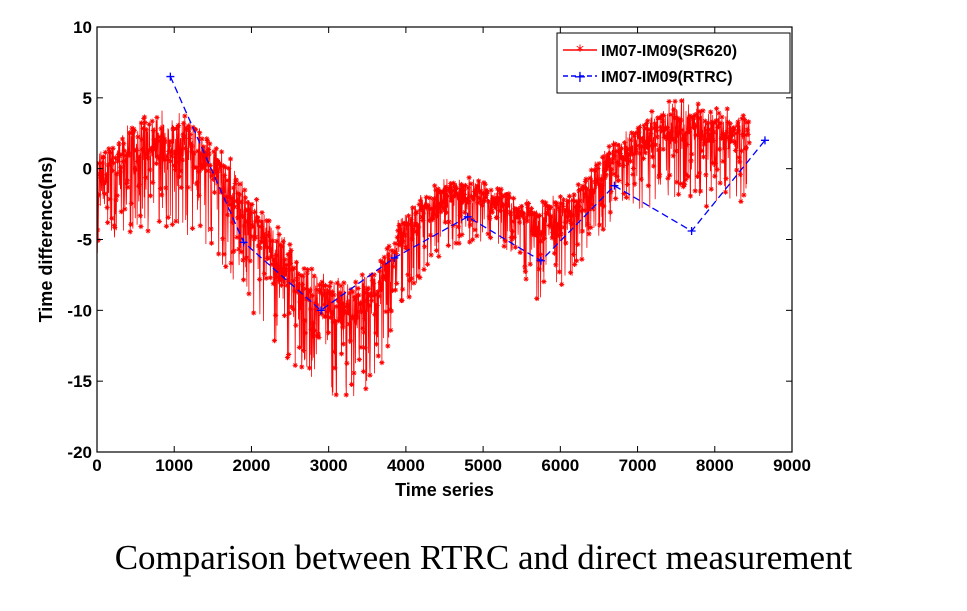 This screenshot has width=967, height=611. What do you see at coordinates (82, 27) in the screenshot?
I see `y-tick-label: 10` at bounding box center [82, 27].